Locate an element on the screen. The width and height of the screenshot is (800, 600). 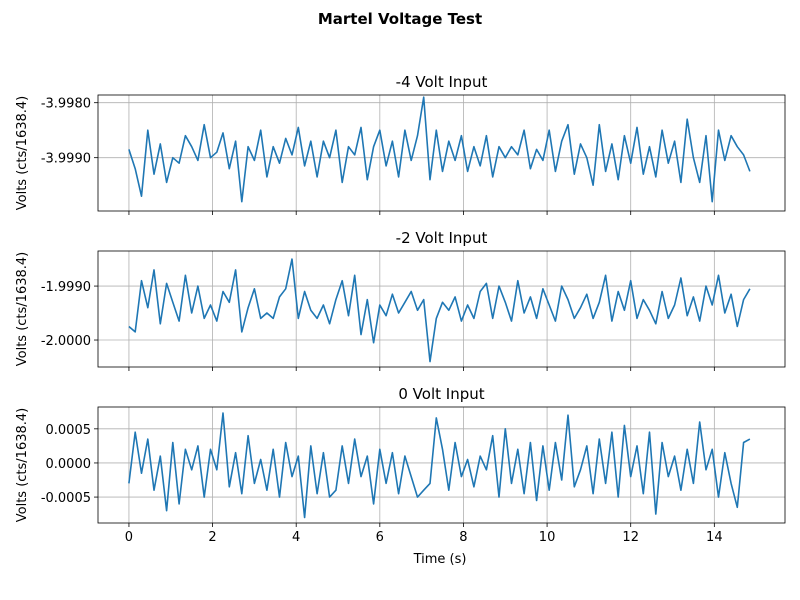
x-tick-label: 2 is located at coordinates (212, 537).